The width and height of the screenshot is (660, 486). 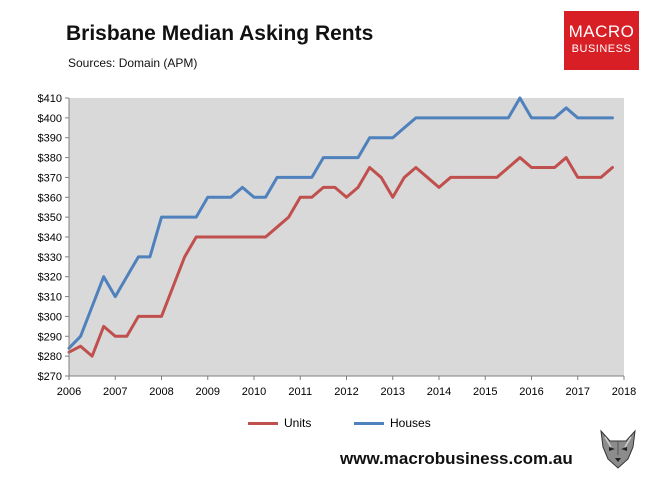 What do you see at coordinates (50, 119) in the screenshot?
I see `y-tick-label: $400` at bounding box center [50, 119].